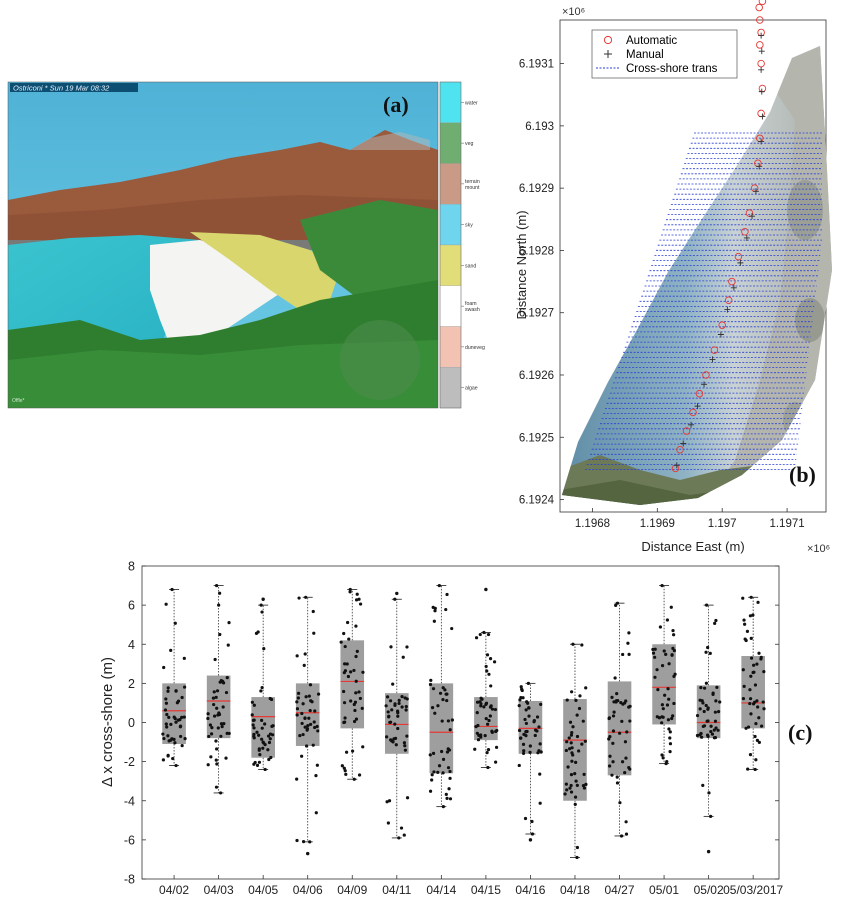 The width and height of the screenshot is (842, 903). Describe the element at coordinates (129, 840) in the screenshot. I see `y-tick-label-c: -6` at that location.